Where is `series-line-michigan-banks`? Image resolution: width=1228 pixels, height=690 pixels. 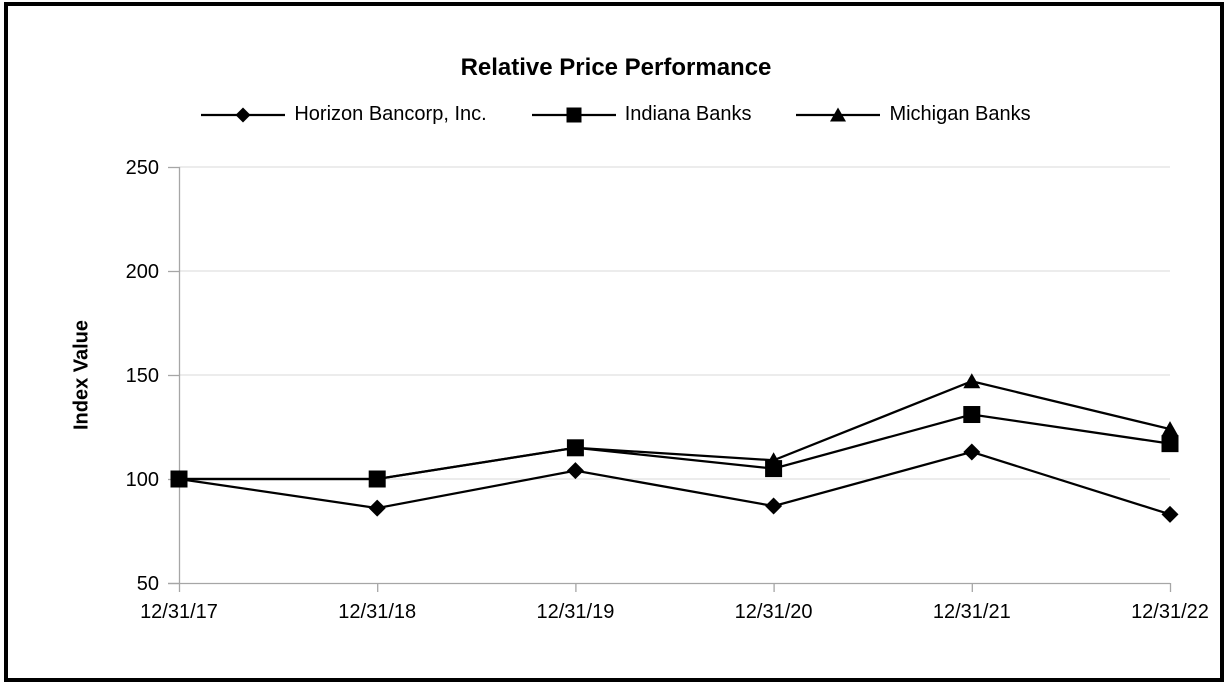 series-line-michigan-banks is located at coordinates (675, 430).